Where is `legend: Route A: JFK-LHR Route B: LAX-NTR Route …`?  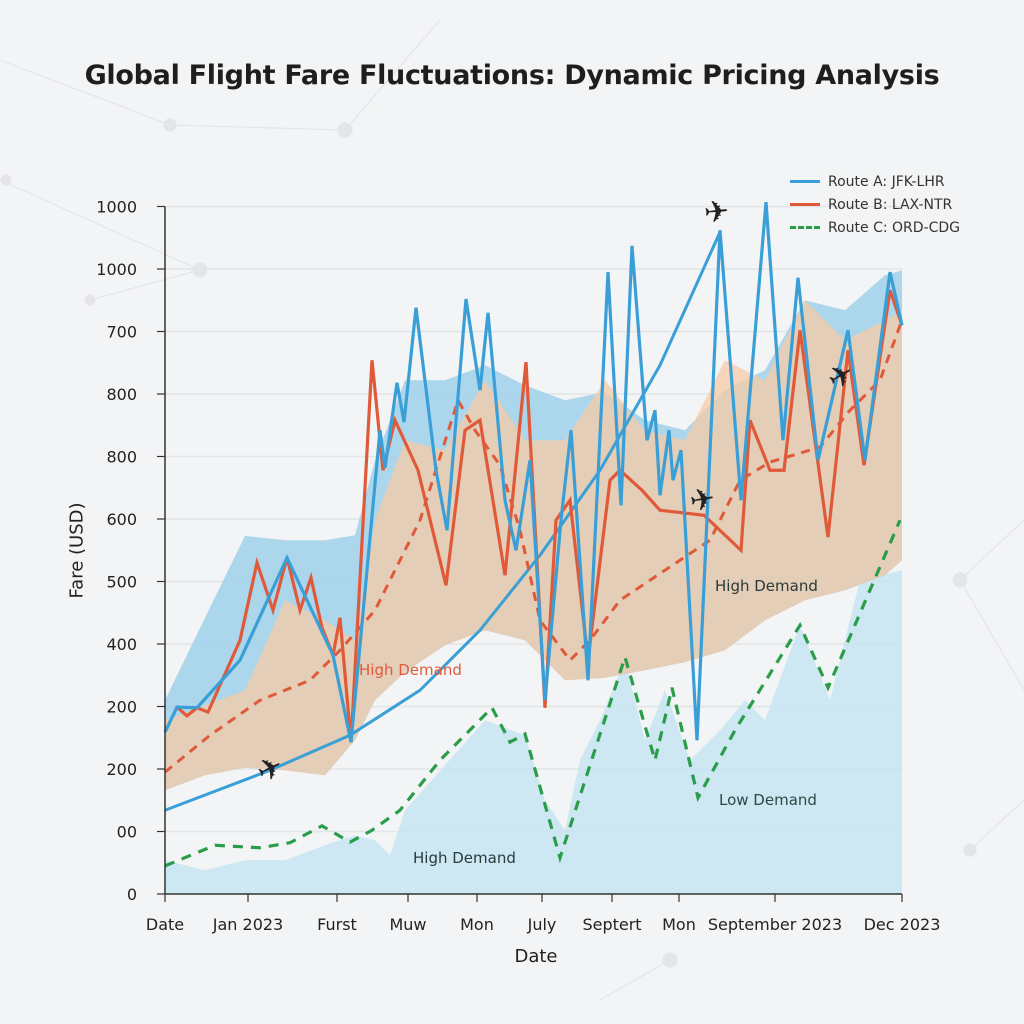 legend: Route A: JFK-LHR Route B: LAX-NTR Route … is located at coordinates (875, 204).